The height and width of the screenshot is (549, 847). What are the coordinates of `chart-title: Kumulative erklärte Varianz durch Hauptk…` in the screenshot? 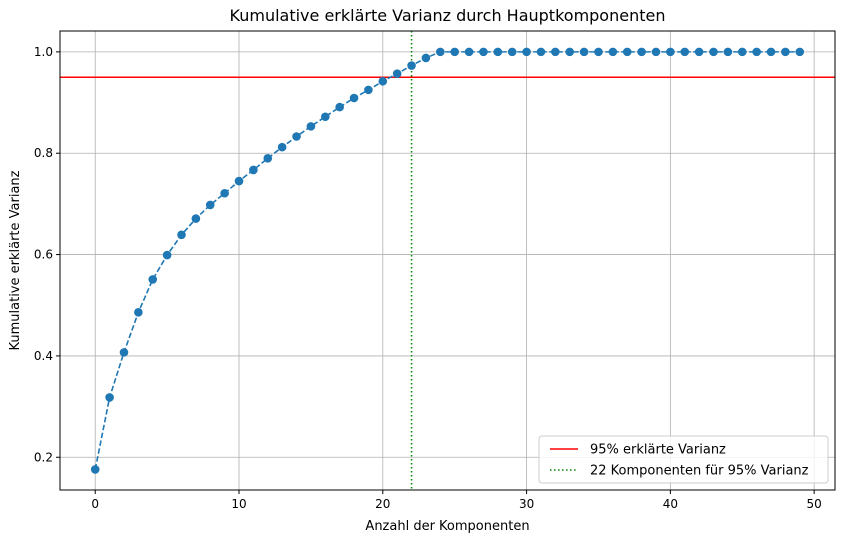 It's located at (448, 15).